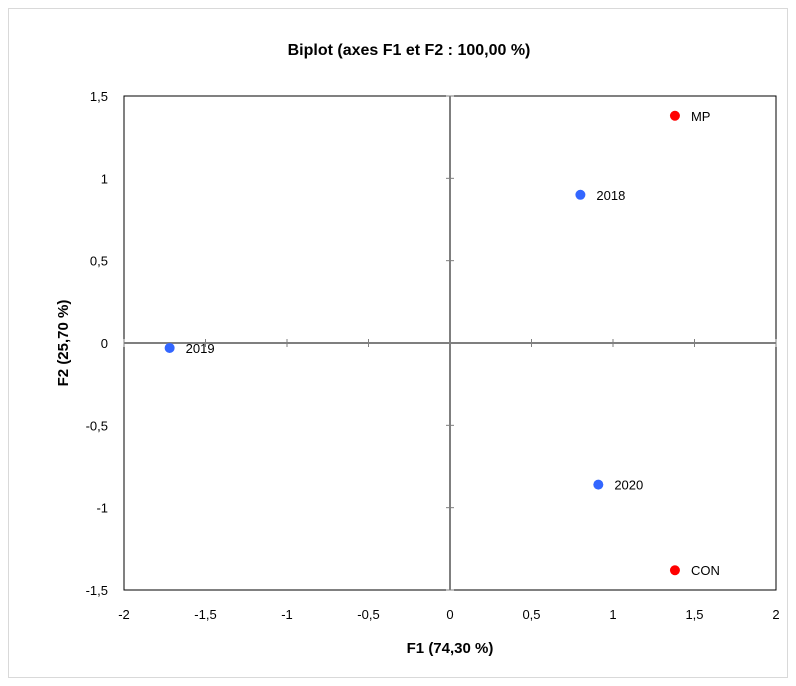 The height and width of the screenshot is (686, 796). Describe the element at coordinates (775, 614) in the screenshot. I see `x-tick-label: 2` at that location.